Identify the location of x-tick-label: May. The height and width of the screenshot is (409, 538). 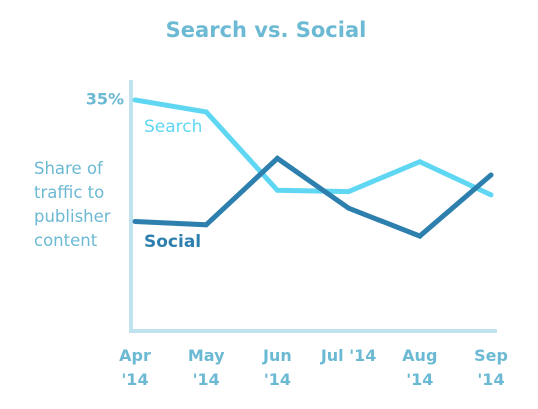
(206, 355).